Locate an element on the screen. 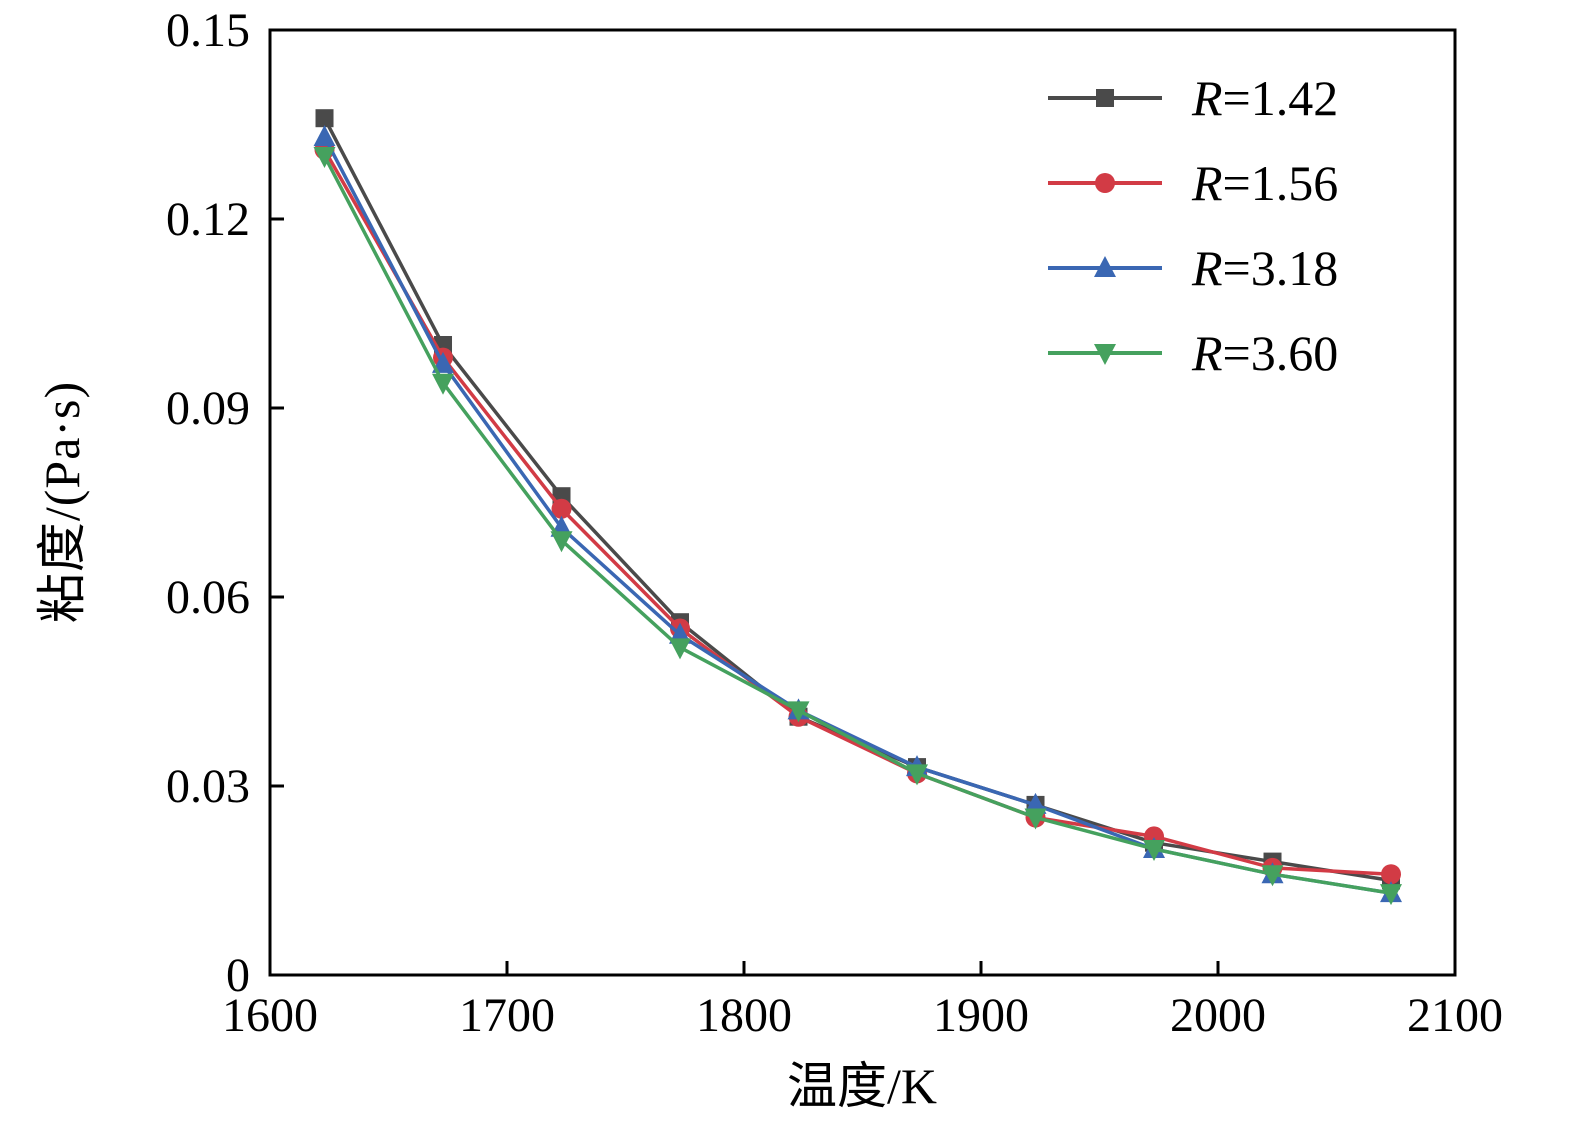 Image resolution: width=1575 pixels, height=1135 pixels. x-tick-label: 1900 is located at coordinates (981, 1015).